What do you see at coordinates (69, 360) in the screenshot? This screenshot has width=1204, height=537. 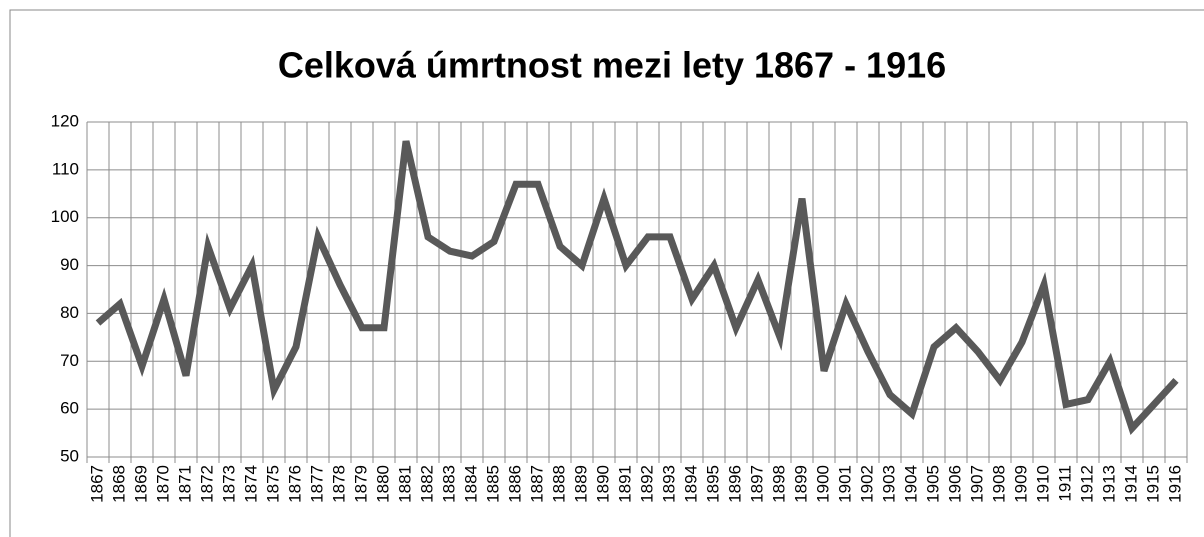 I see `y-tick-label: 70` at bounding box center [69, 360].